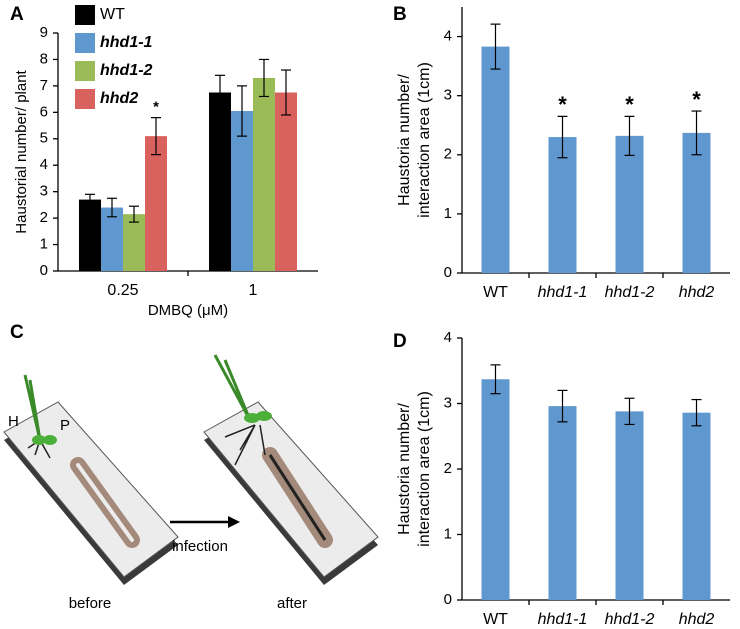 This screenshot has height=629, width=740. Describe the element at coordinates (200, 546) in the screenshot. I see `label: infection` at that location.